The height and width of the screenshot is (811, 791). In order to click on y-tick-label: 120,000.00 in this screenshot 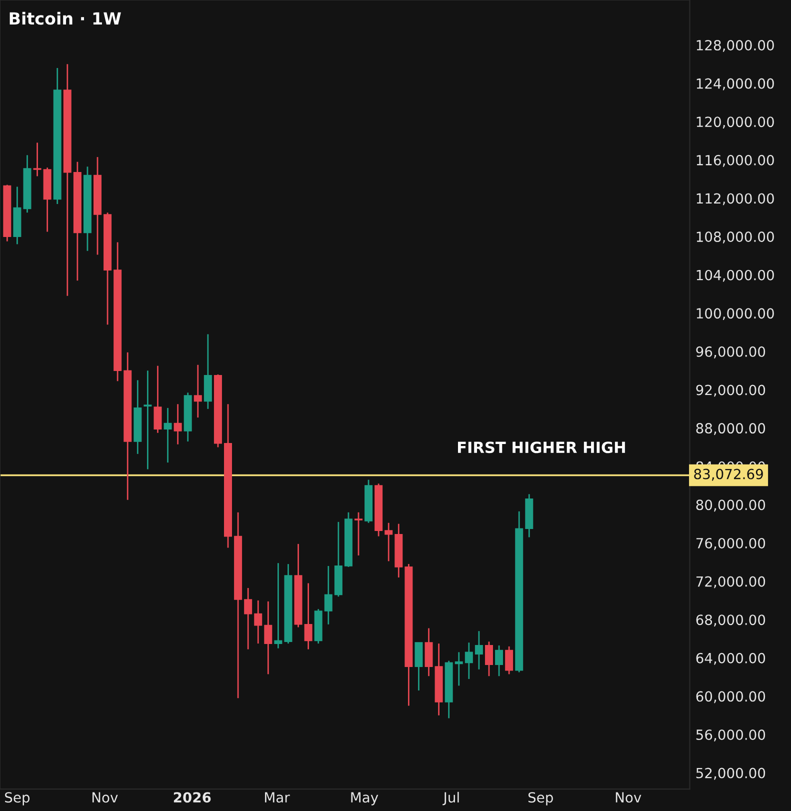, I will do `click(735, 122)`.